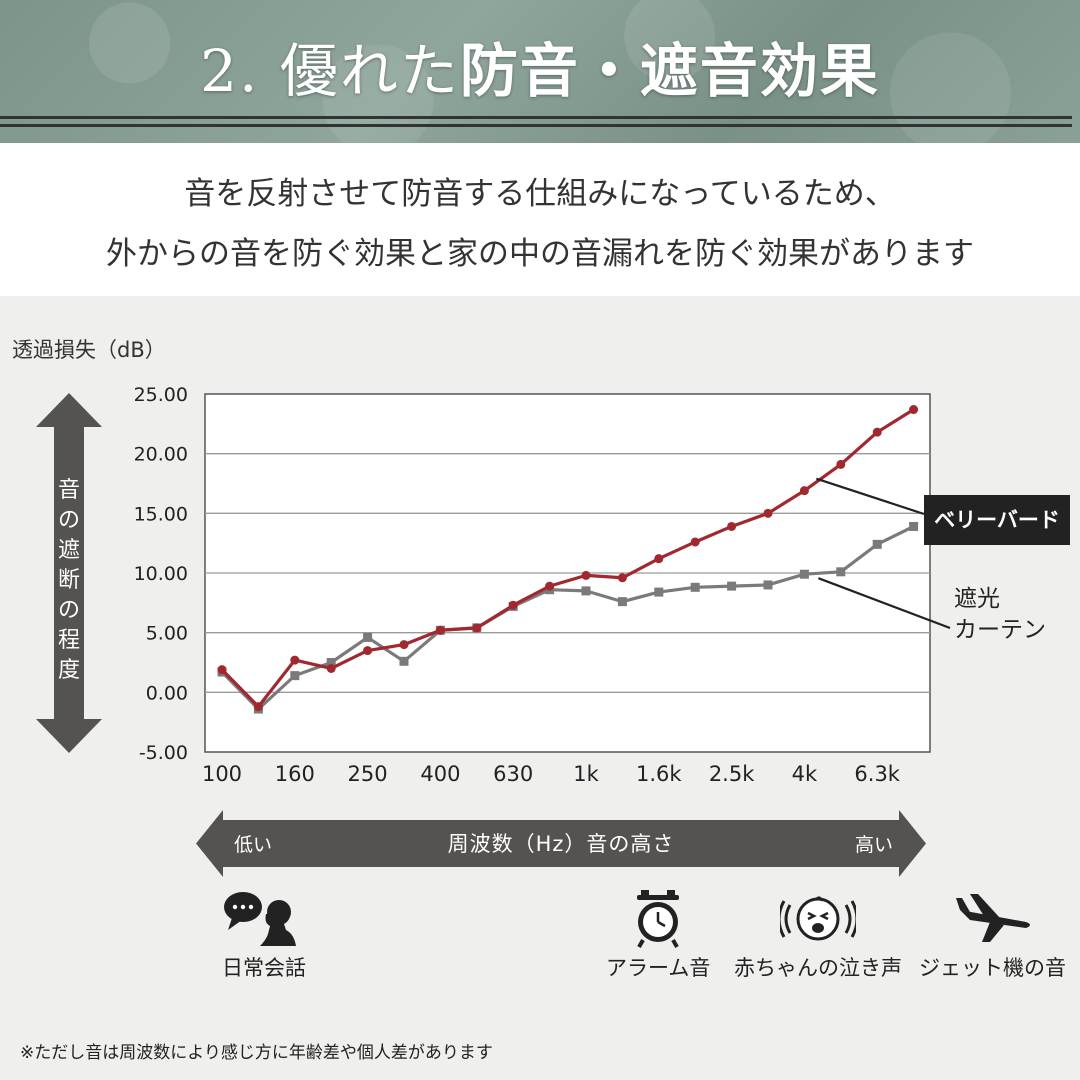  What do you see at coordinates (513, 774) in the screenshot?
I see `x-tick-label: 630` at bounding box center [513, 774].